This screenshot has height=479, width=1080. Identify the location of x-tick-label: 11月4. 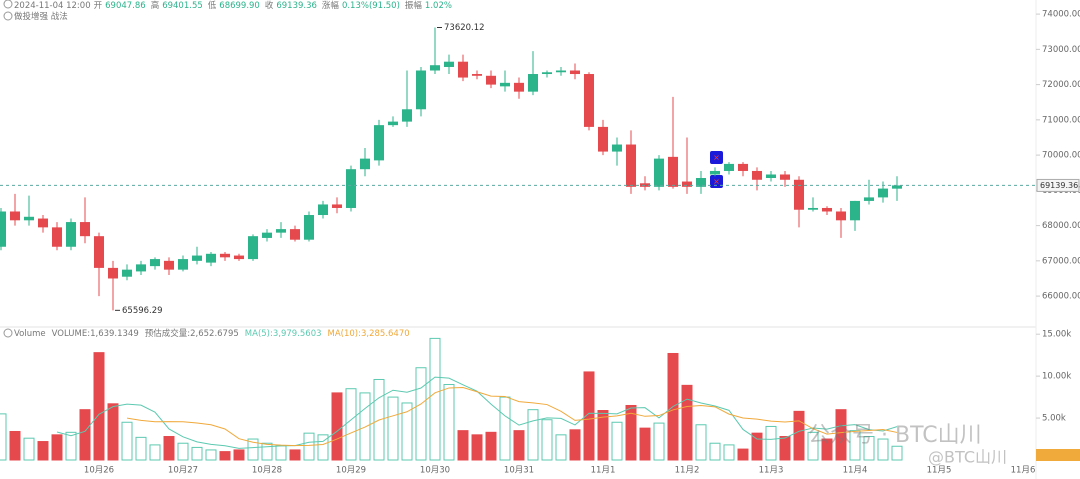
(855, 471).